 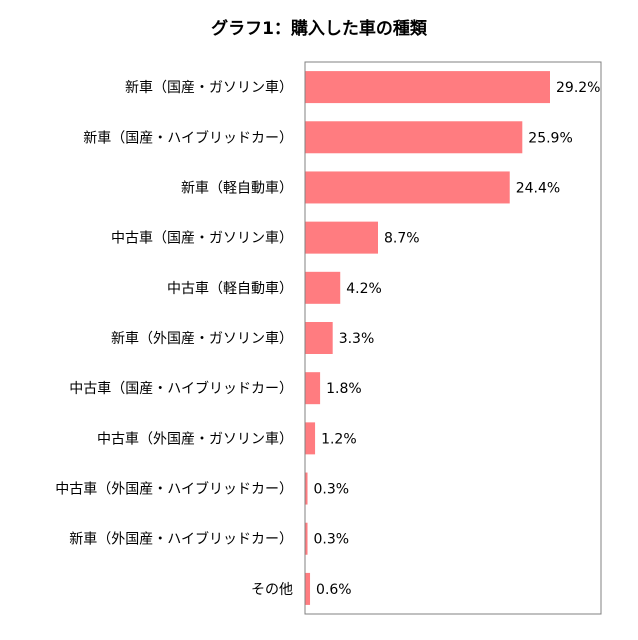 What do you see at coordinates (538, 188) in the screenshot?
I see `value-label: 24.4%` at bounding box center [538, 188].